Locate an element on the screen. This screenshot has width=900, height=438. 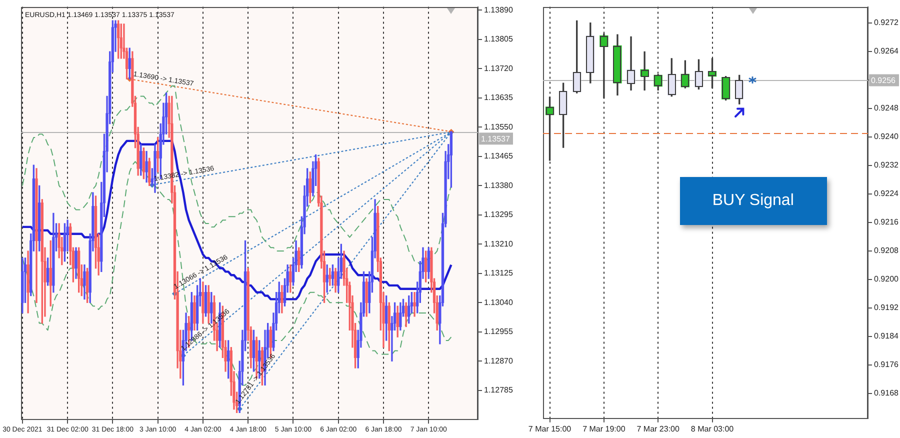
y-tick-label: 1.12955 is located at coordinates (499, 331).